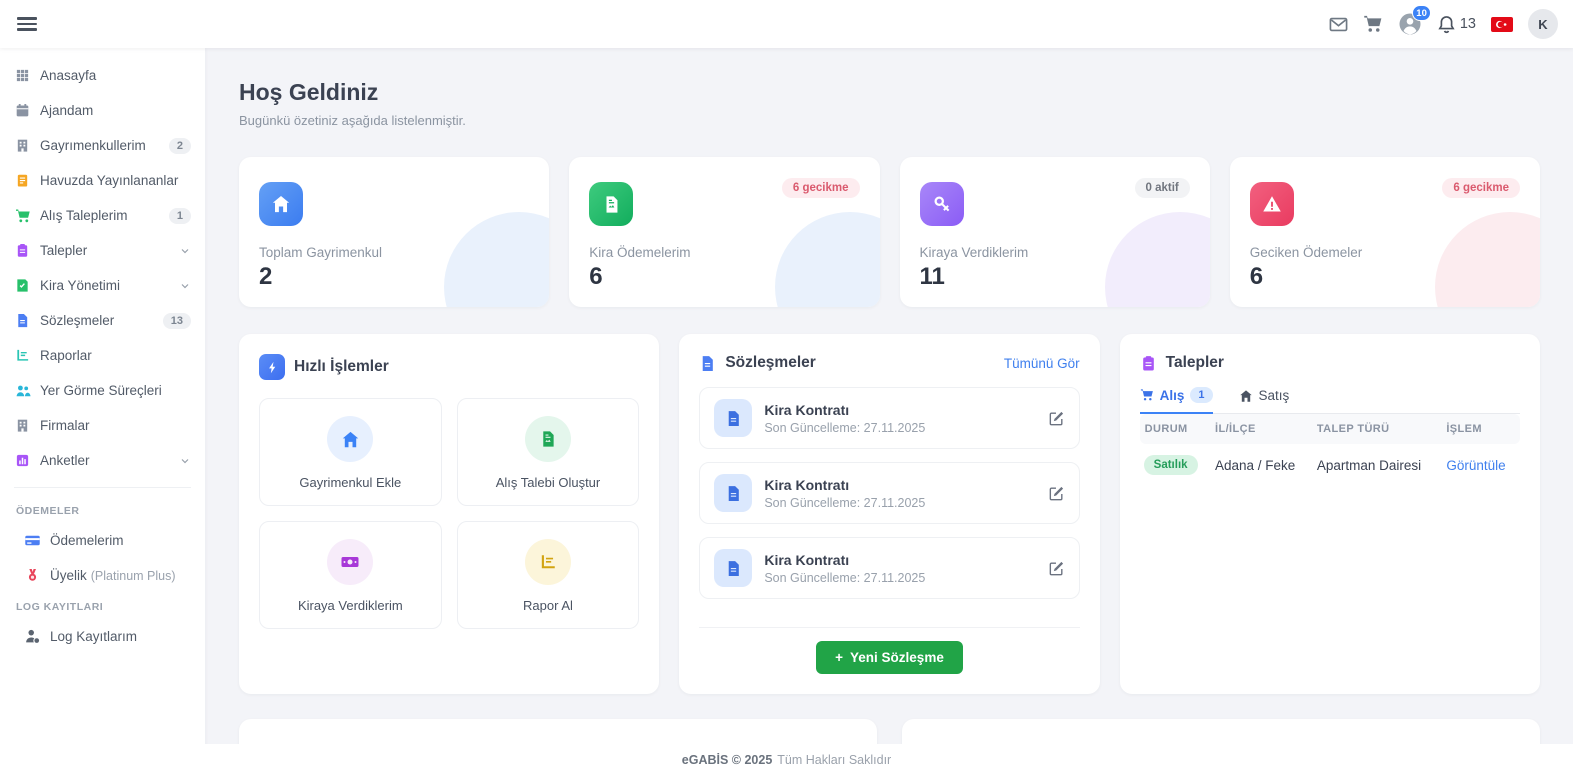 This screenshot has width=1573, height=775. Describe the element at coordinates (1041, 363) in the screenshot. I see `view-all-link: Tümünü Gör` at that location.